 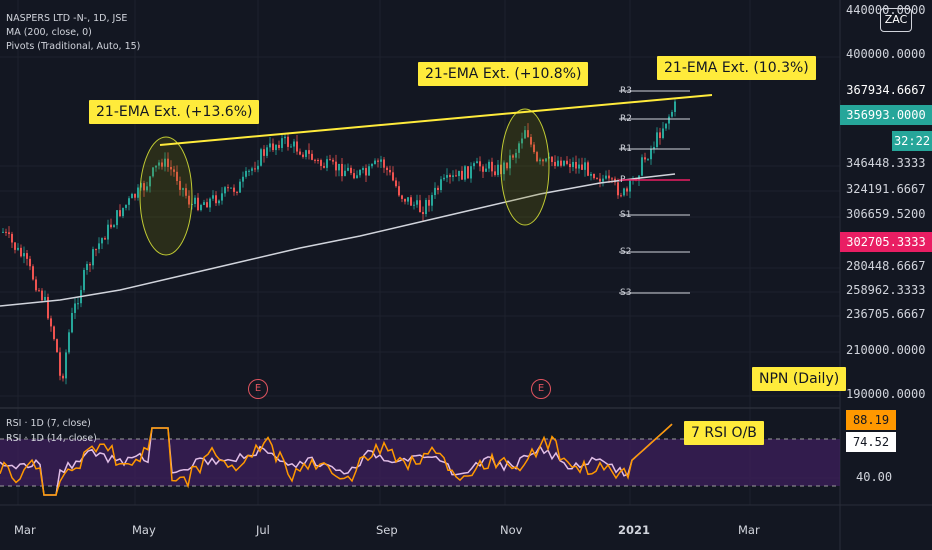 What do you see at coordinates (503, 74) in the screenshot?
I see `callout-ema-2: 21-EMA Ext. (+10.8%)` at bounding box center [503, 74].